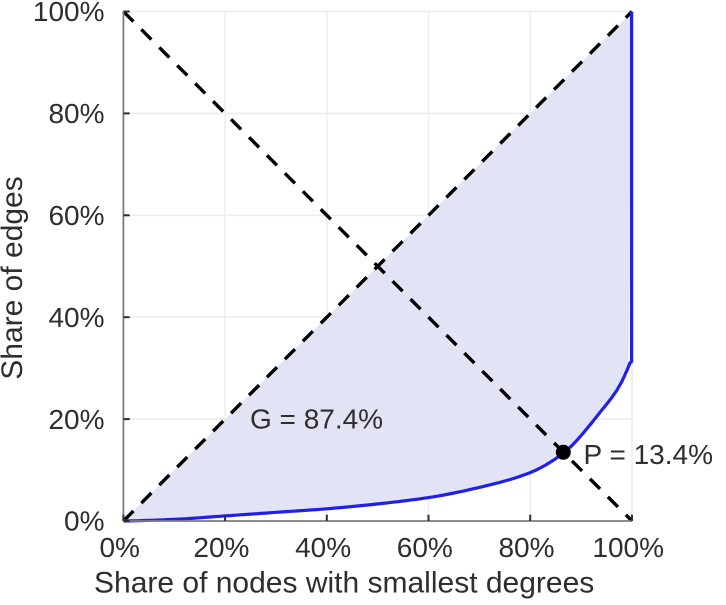  I want to click on svg-text: P = 13.4%, so click(648, 454).